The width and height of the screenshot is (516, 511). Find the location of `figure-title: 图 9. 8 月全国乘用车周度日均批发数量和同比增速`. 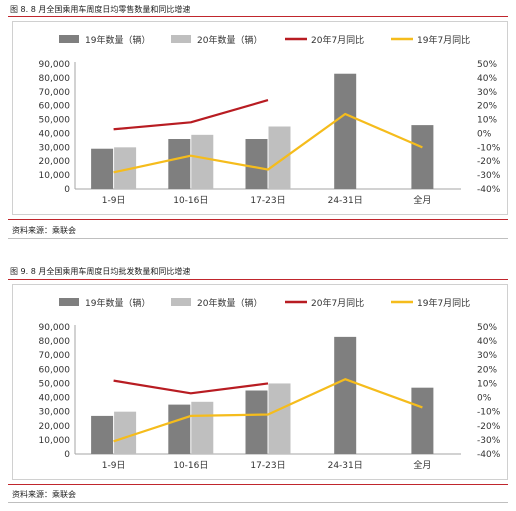

figure-title: 图 9. 8 月全国乘用车周度日均批发数量和同比增速 is located at coordinates (100, 271).